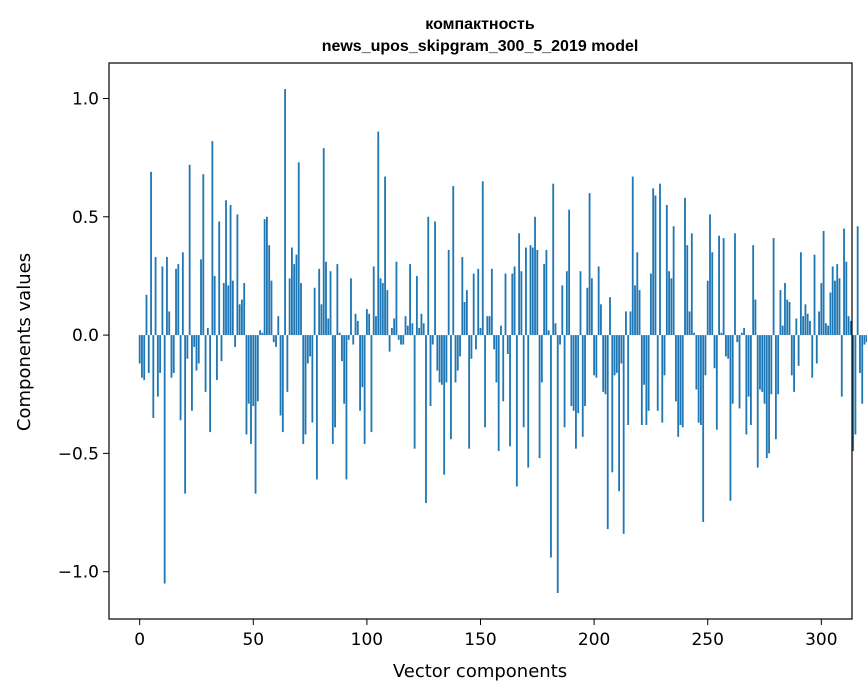 The height and width of the screenshot is (696, 867). I want to click on chart-title-line-1: компактность, so click(480, 24).